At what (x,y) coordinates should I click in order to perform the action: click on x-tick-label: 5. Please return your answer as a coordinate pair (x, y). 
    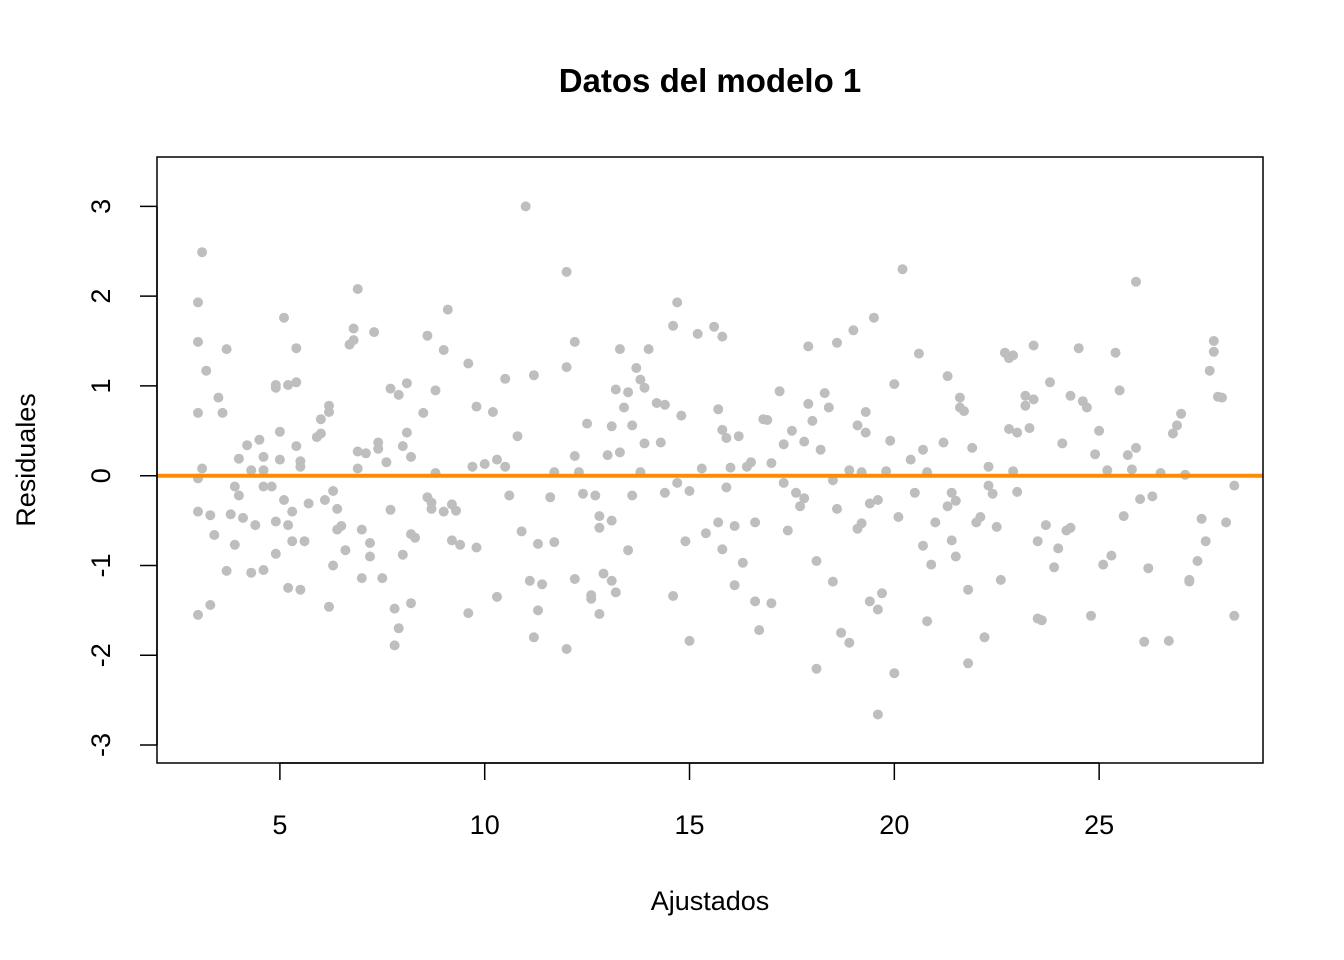
    Looking at the image, I should click on (279, 825).